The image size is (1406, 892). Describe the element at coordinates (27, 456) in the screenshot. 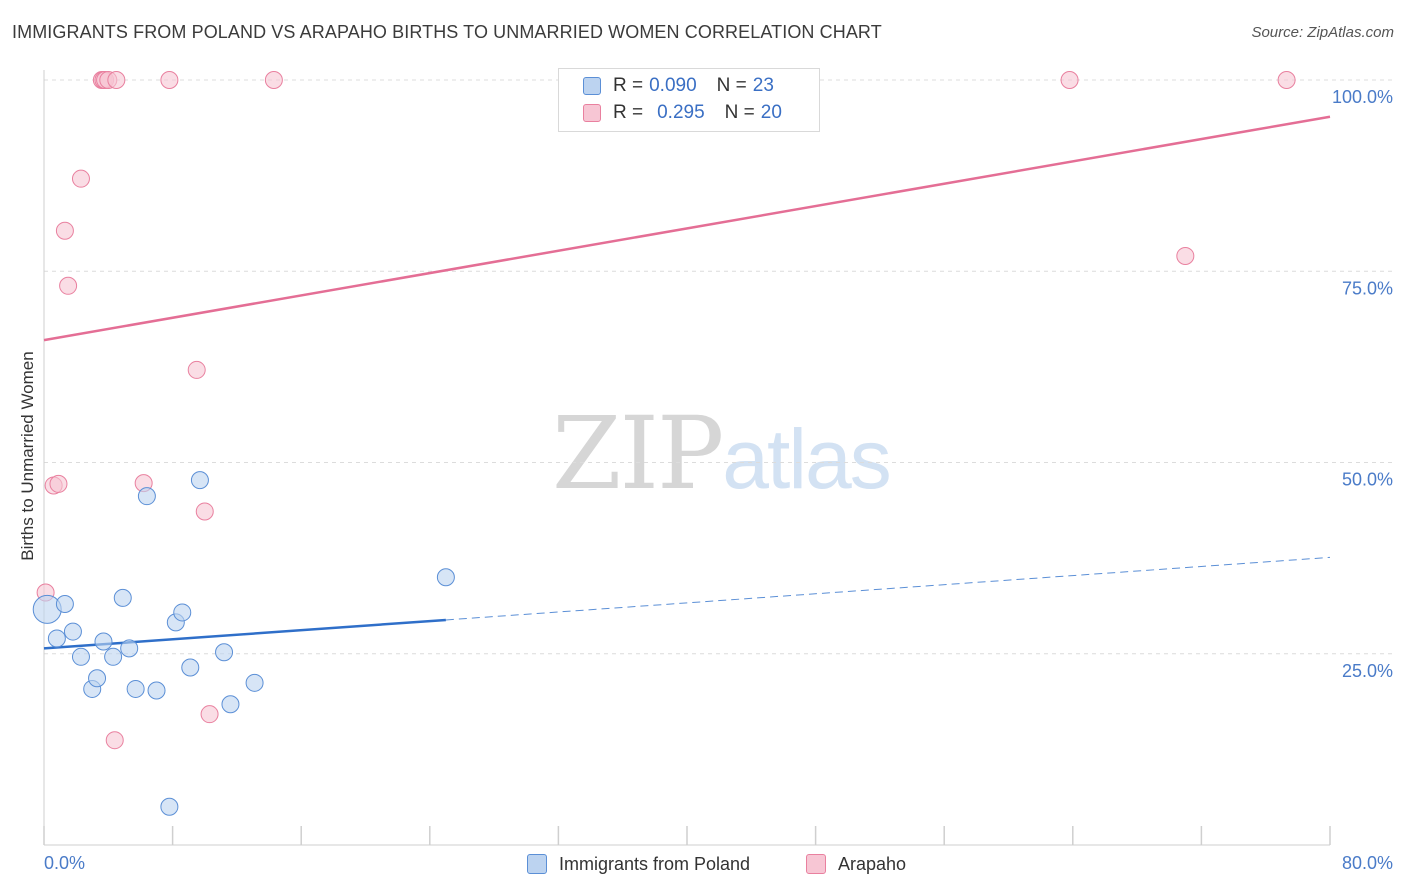

I see `y-axis-label: Births to Unmarried Women` at that location.